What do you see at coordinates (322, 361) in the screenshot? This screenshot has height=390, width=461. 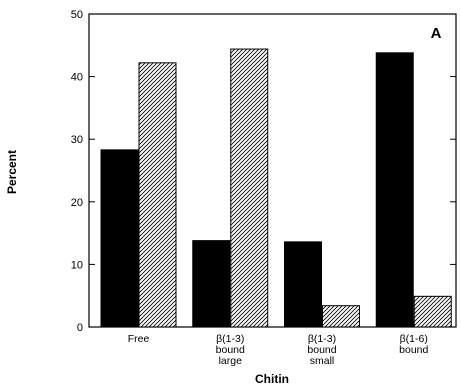 I see `x-category-label-line: small` at bounding box center [322, 361].